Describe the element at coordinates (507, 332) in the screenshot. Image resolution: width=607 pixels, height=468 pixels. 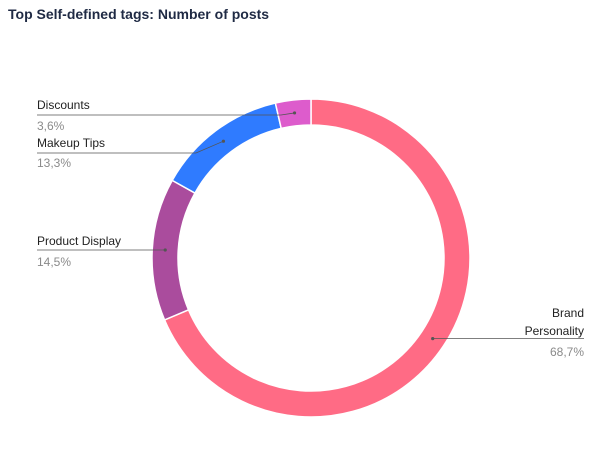
I see `label-group-brand-personality: Brand Personality 68,7%` at that location.